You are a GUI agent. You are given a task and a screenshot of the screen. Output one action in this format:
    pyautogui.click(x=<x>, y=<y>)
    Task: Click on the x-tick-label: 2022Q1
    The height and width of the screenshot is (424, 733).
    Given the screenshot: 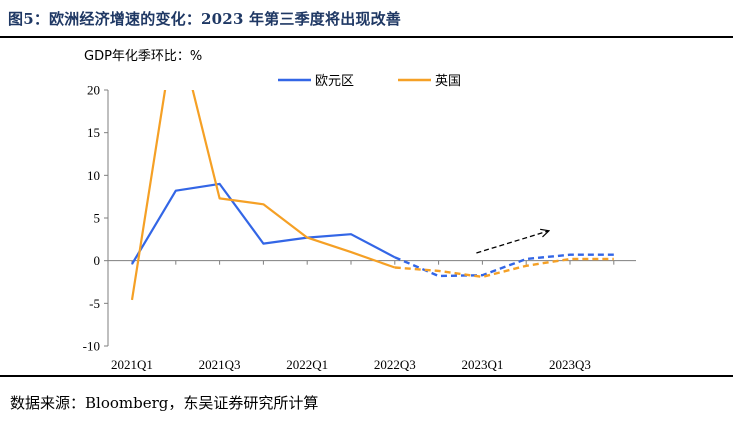 What is the action you would take?
    pyautogui.click(x=307, y=364)
    